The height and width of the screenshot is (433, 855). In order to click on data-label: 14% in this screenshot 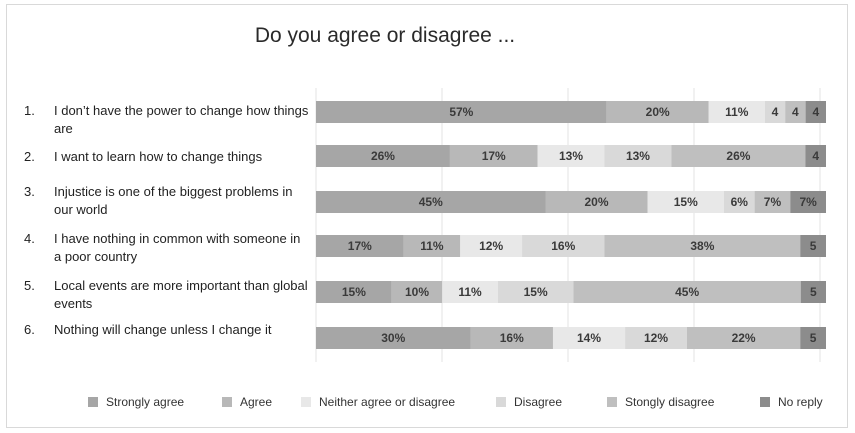, I will do `click(589, 338)`.